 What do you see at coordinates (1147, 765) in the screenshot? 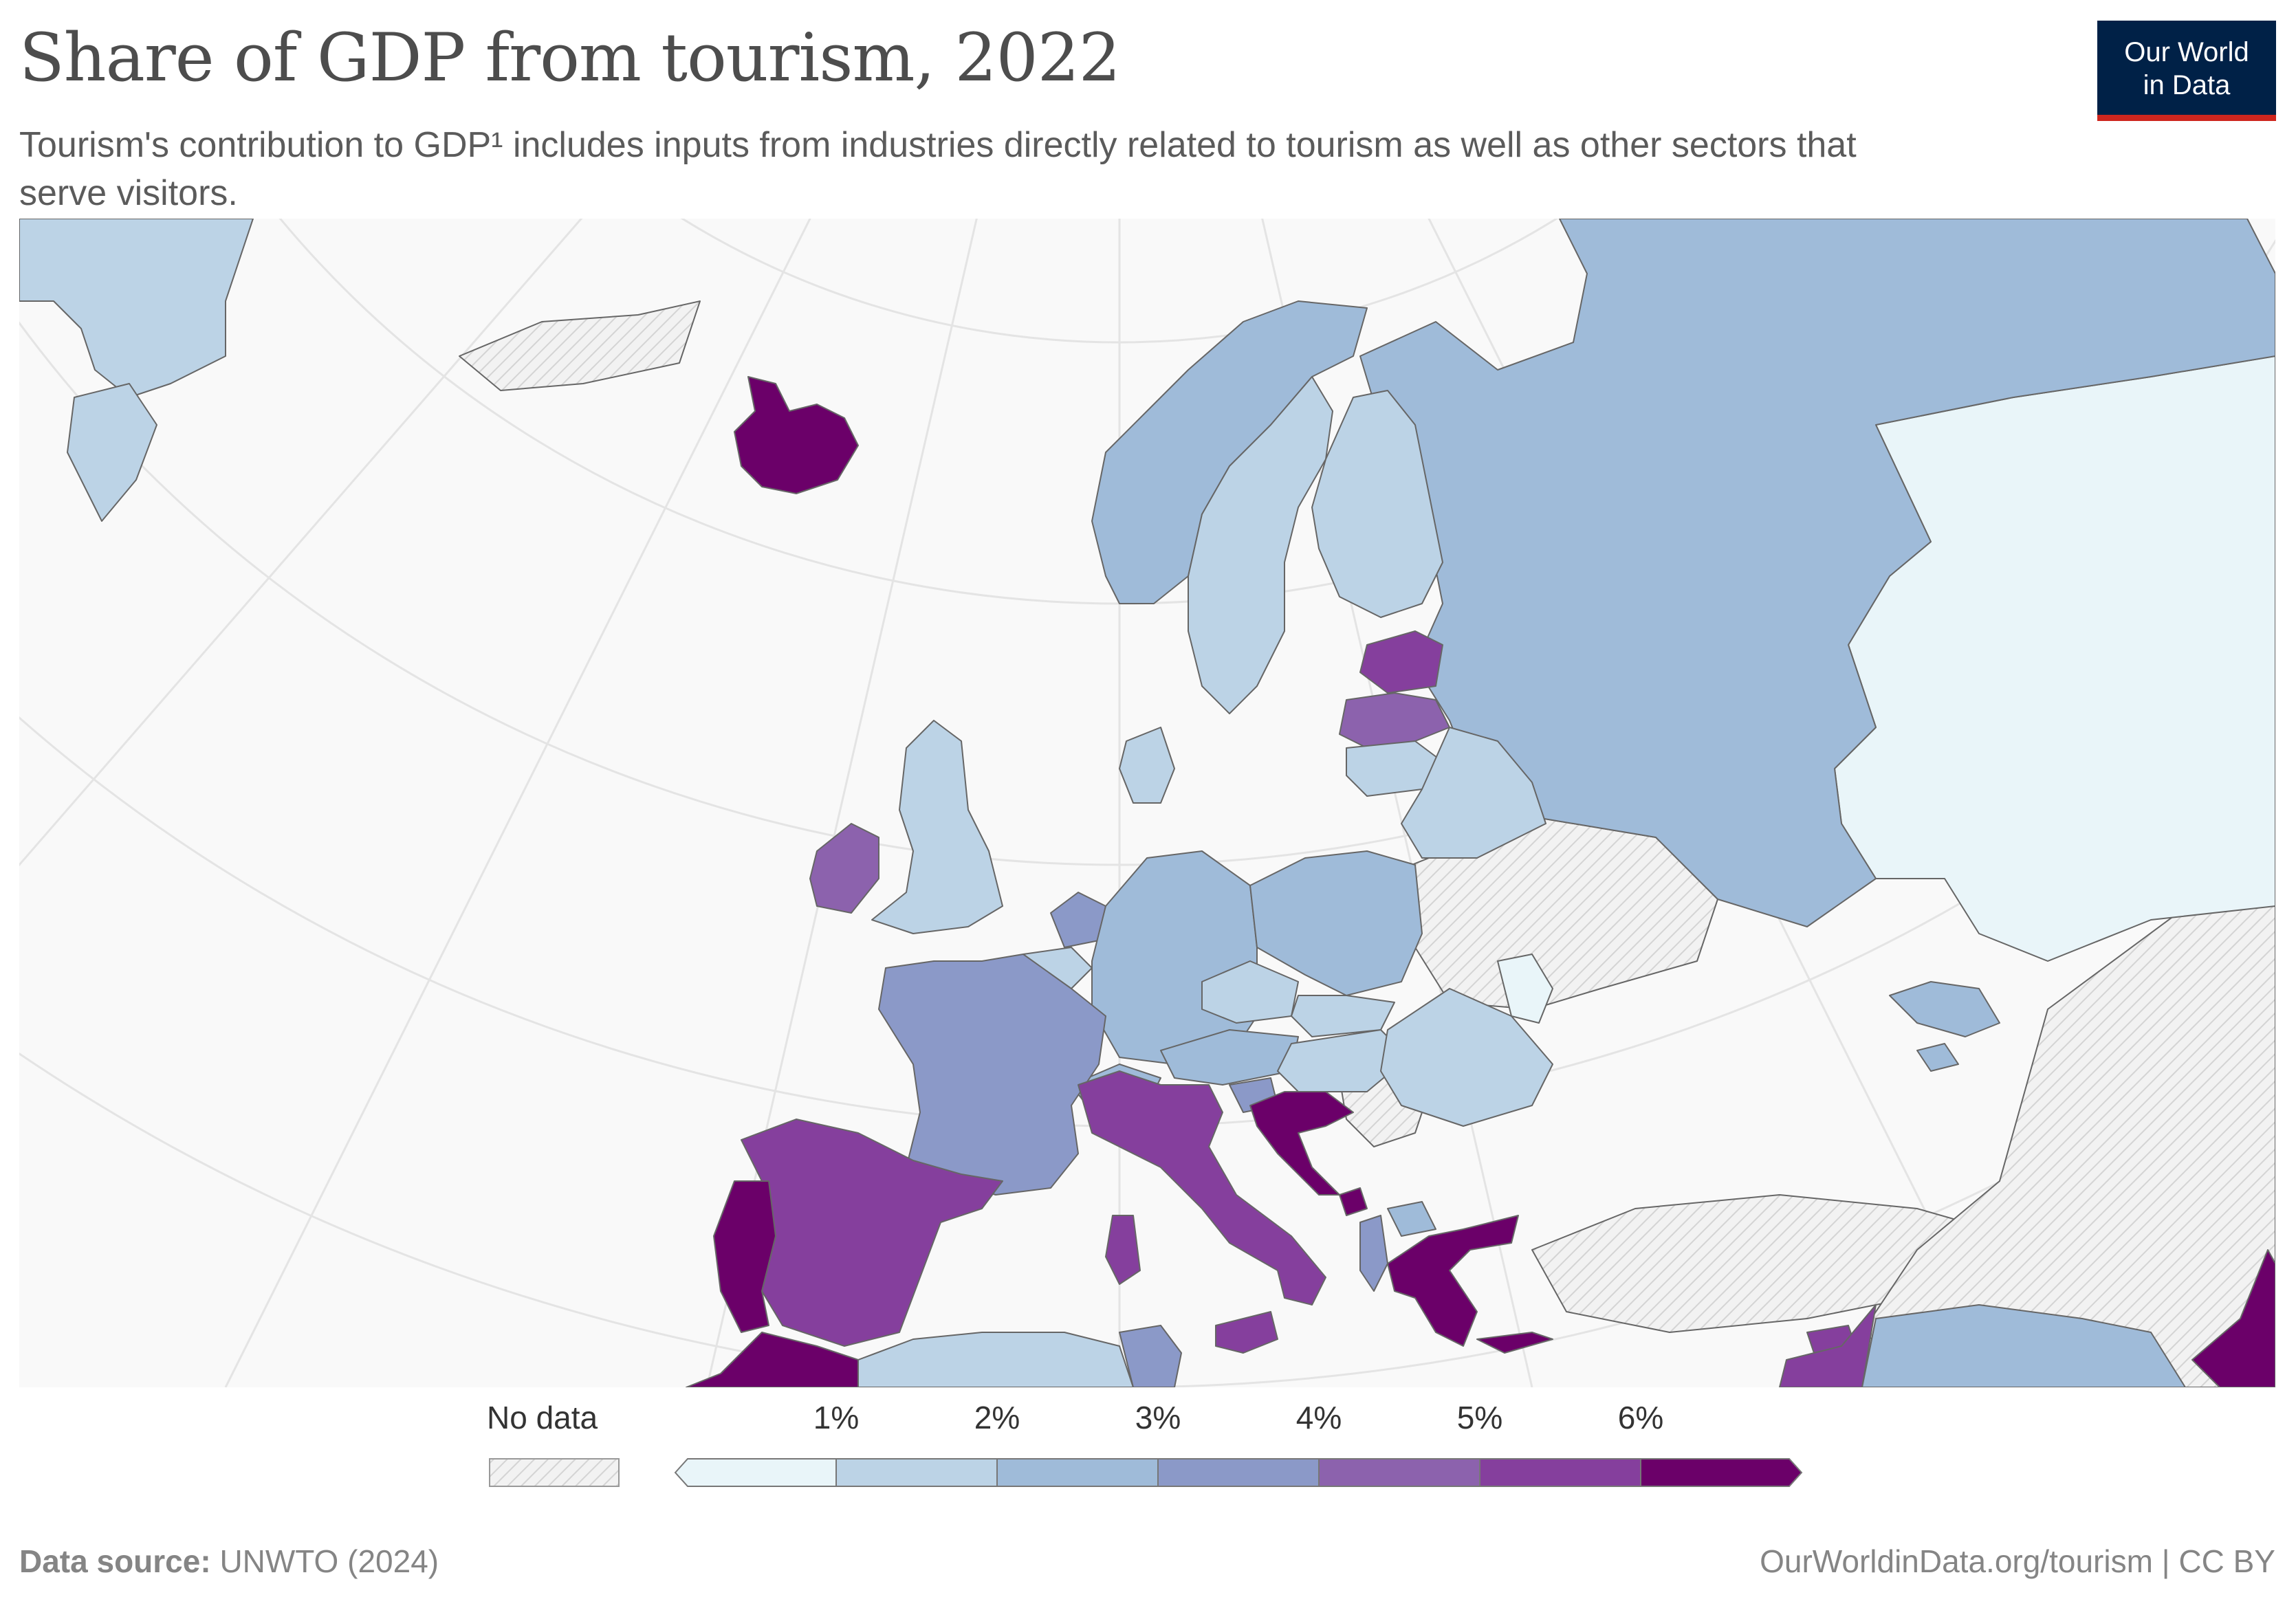
I see `country-denmark` at bounding box center [1147, 765].